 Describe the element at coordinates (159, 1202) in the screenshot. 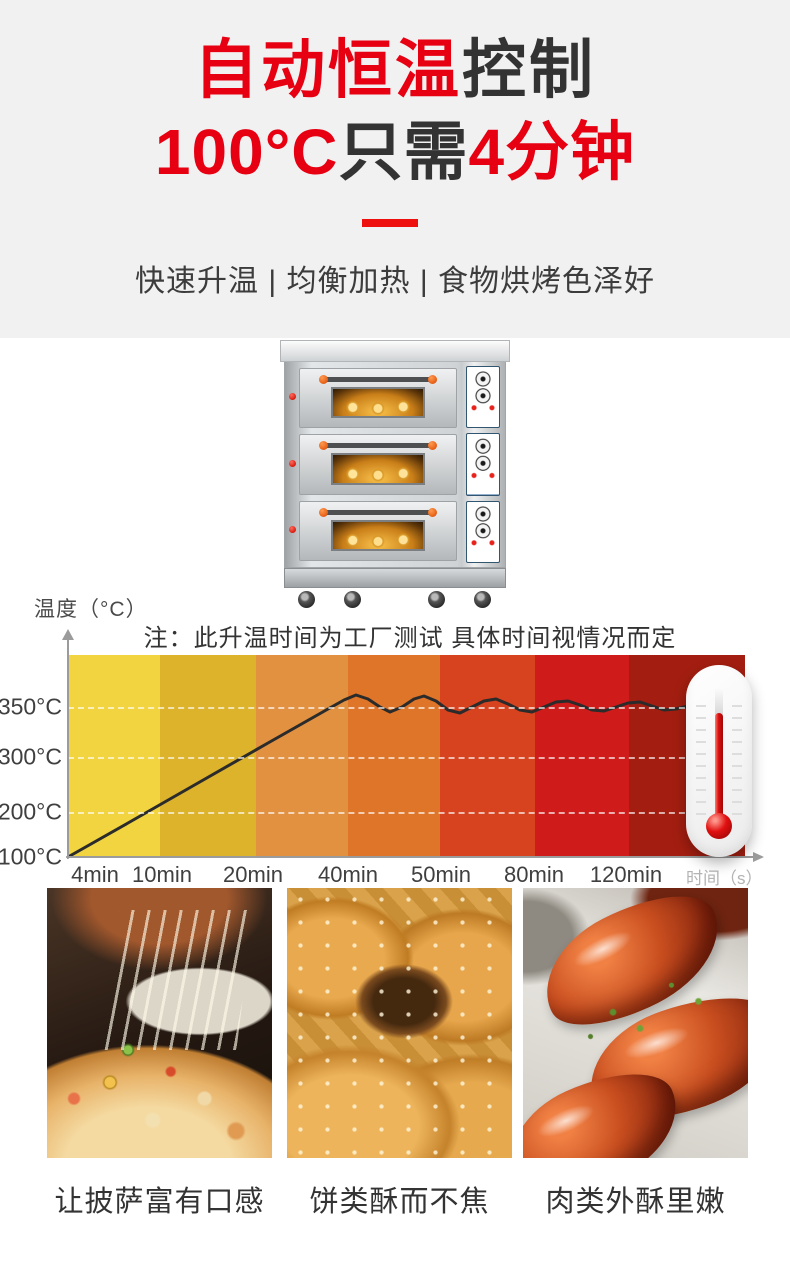

I see `food-caption: 让披萨富有口感` at that location.